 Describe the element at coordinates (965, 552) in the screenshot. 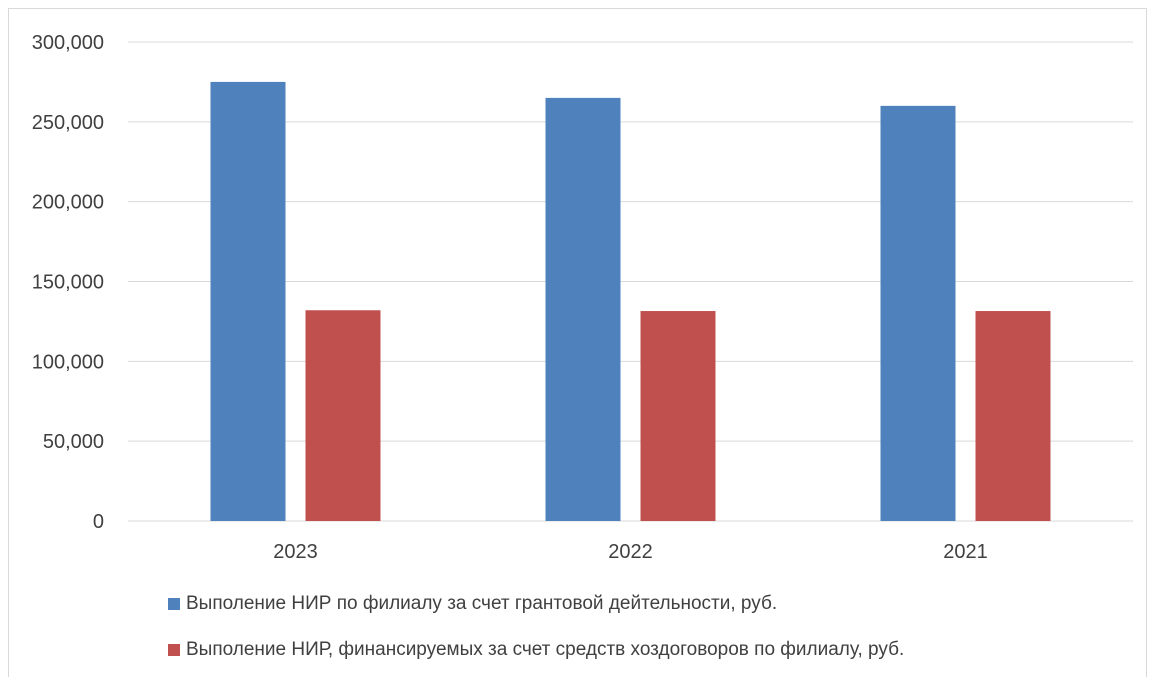

I see `x-tick-label: 2021` at that location.